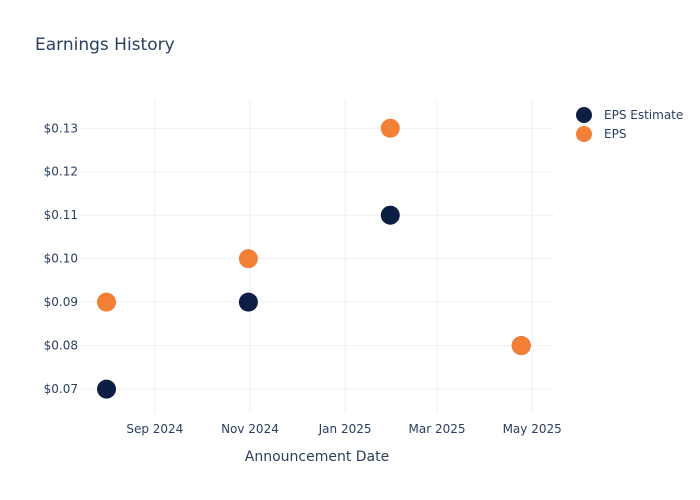  Describe the element at coordinates (250, 429) in the screenshot. I see `x-tick-label: Nov 2024` at that location.